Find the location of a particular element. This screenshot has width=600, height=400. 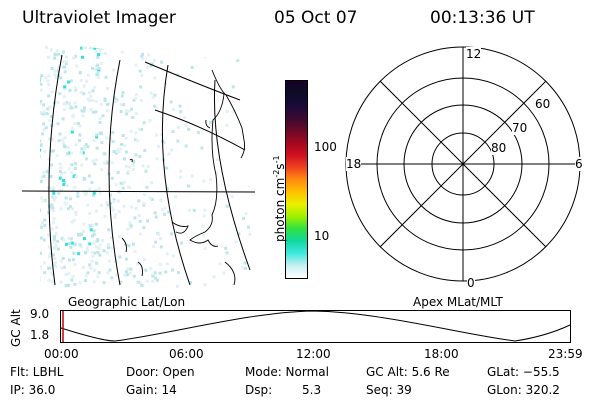

polar-label-6: 6 is located at coordinates (579, 164).